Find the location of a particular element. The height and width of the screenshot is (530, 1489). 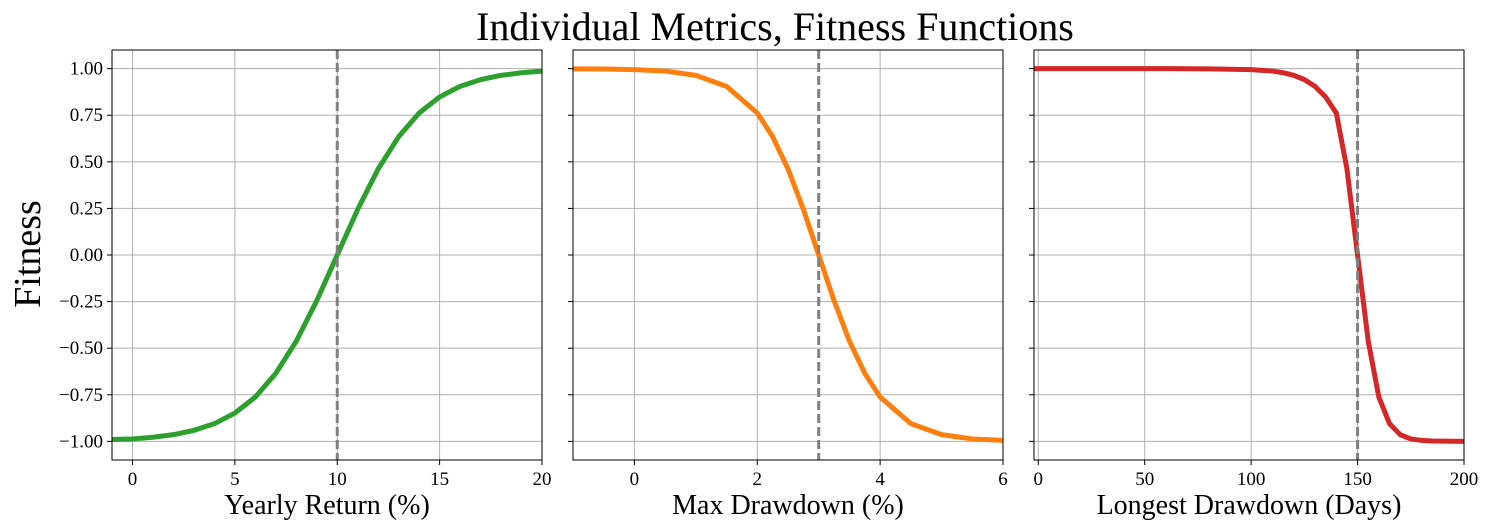

shared-y-axis-label: Fitness is located at coordinates (28, 254).